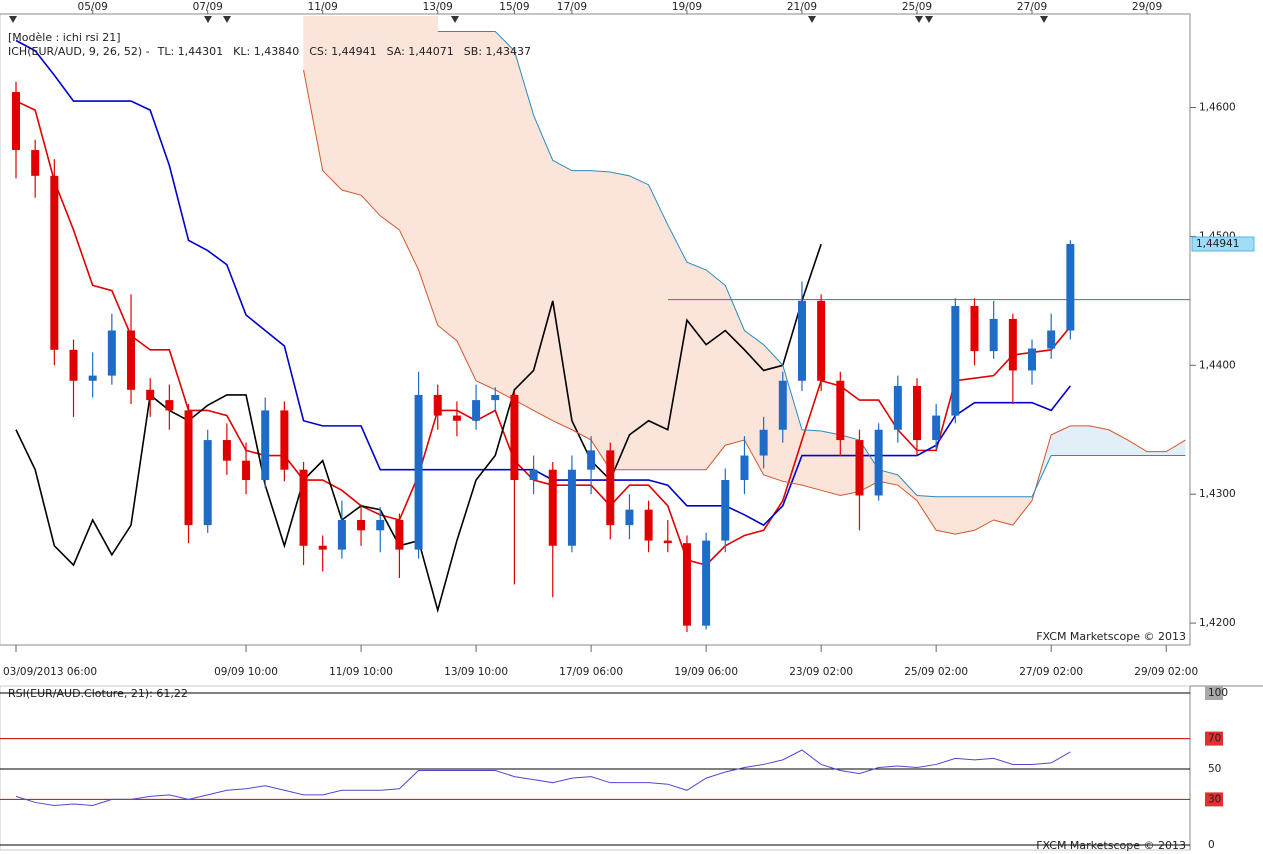 The width and height of the screenshot is (1263, 854). Describe the element at coordinates (936, 672) in the screenshot. I see `x-tick-label: 25/09 02:00` at that location.